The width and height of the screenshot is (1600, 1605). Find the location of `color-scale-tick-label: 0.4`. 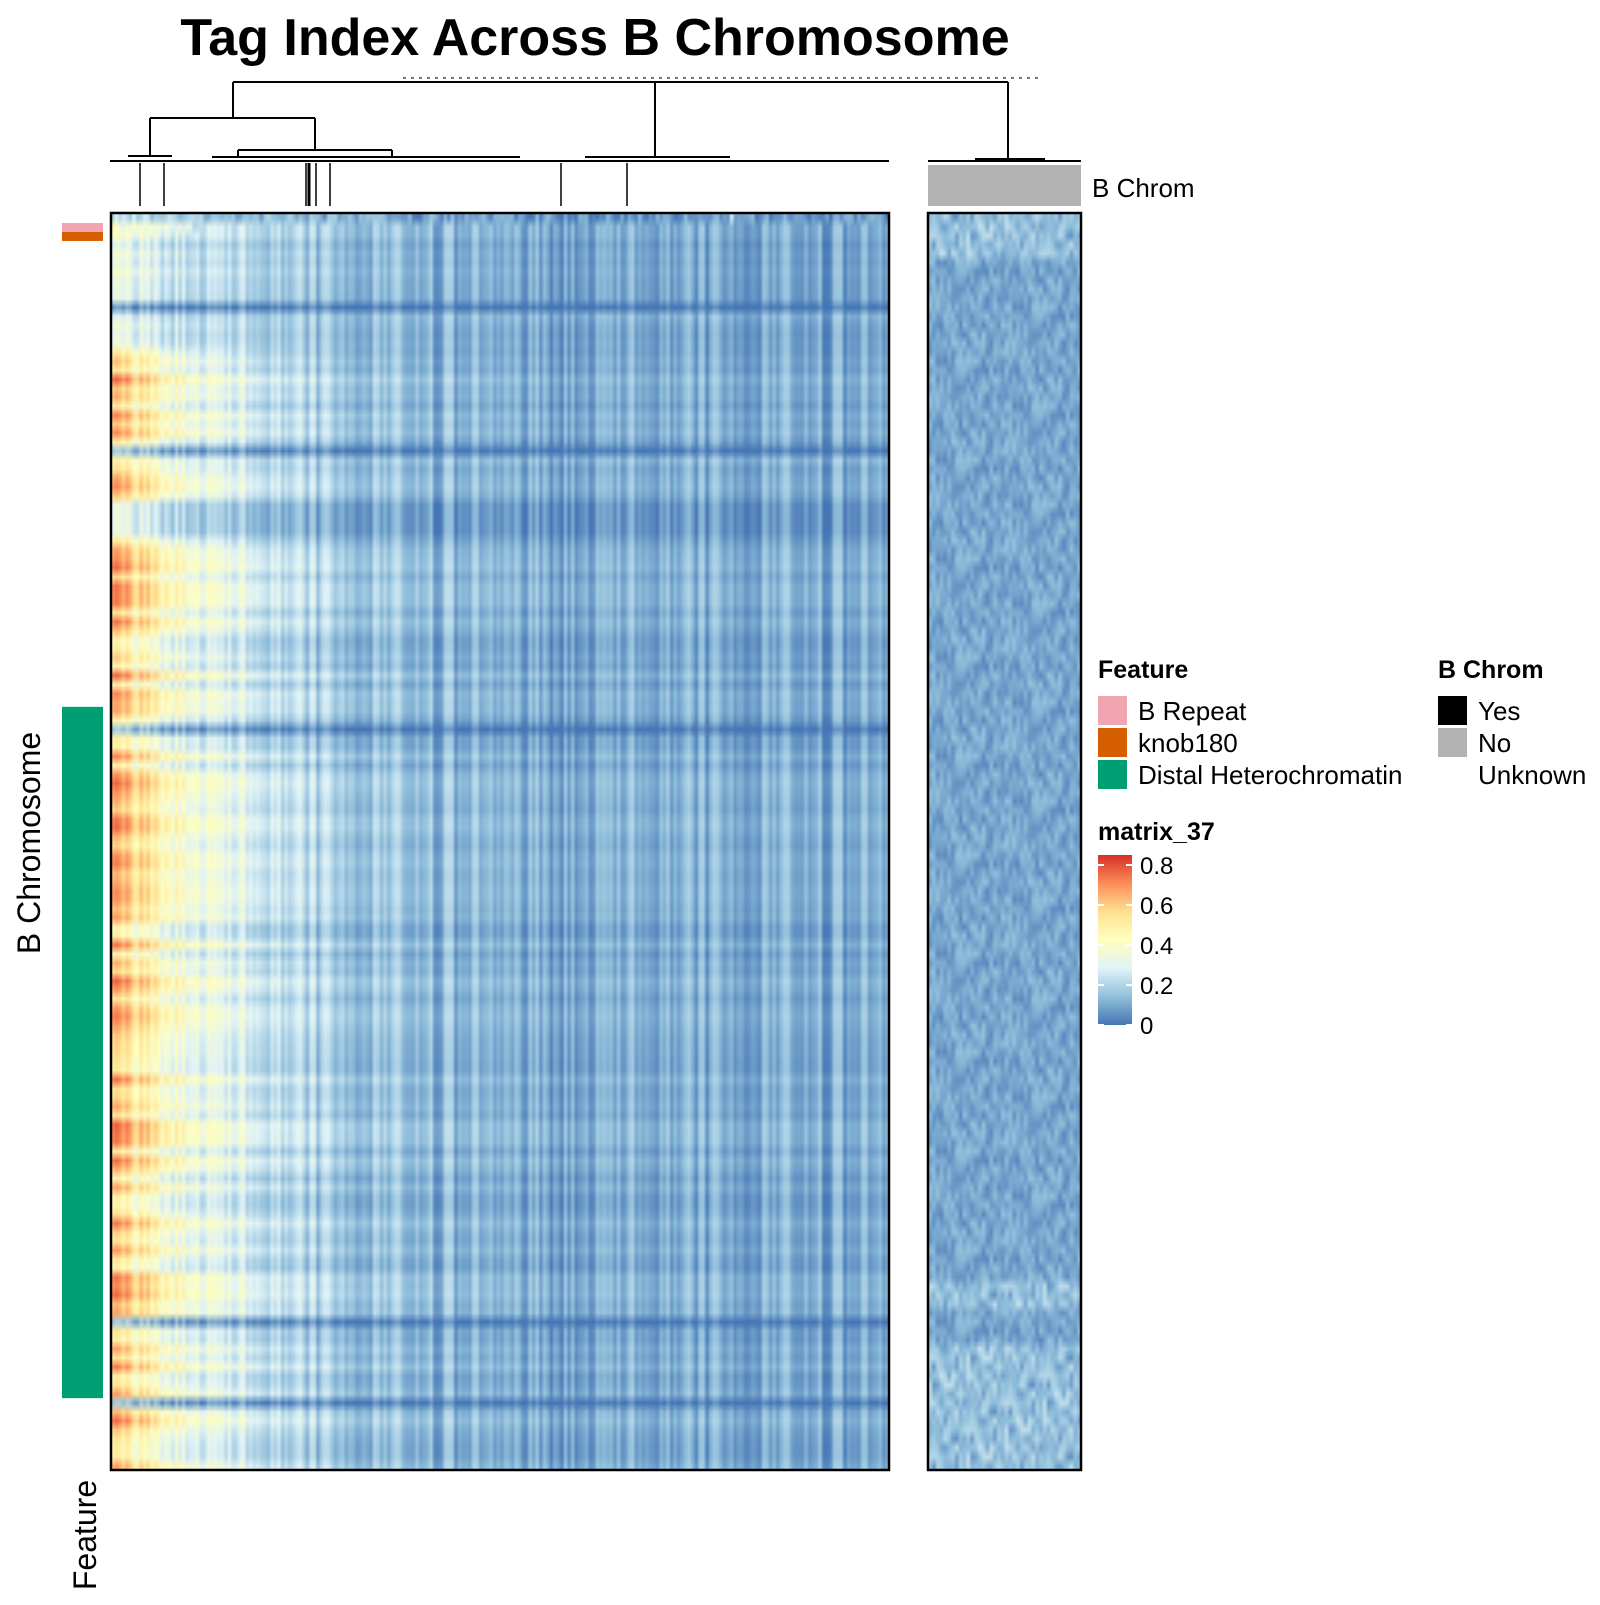

color-scale-tick-label: 0.4 is located at coordinates (1156, 946).